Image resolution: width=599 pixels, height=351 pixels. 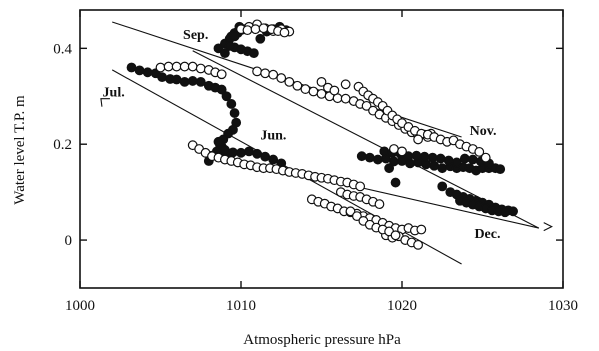 What do you see at coordinates (69, 241) in the screenshot?
I see `y-tick-label: 0` at bounding box center [69, 241].